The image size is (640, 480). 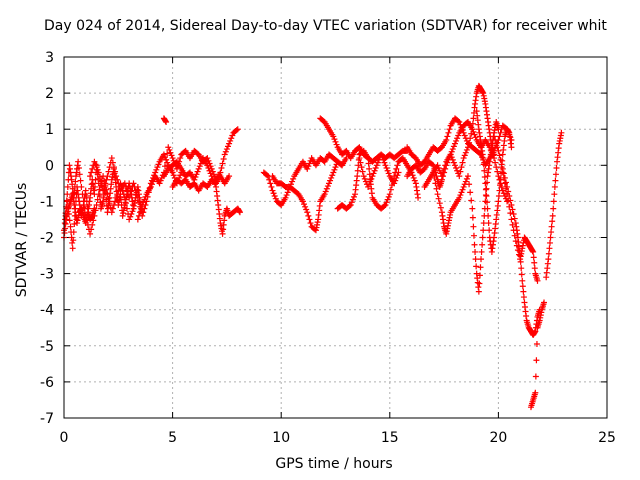 I want to click on y-tick-label: -7, so click(x=47, y=419).